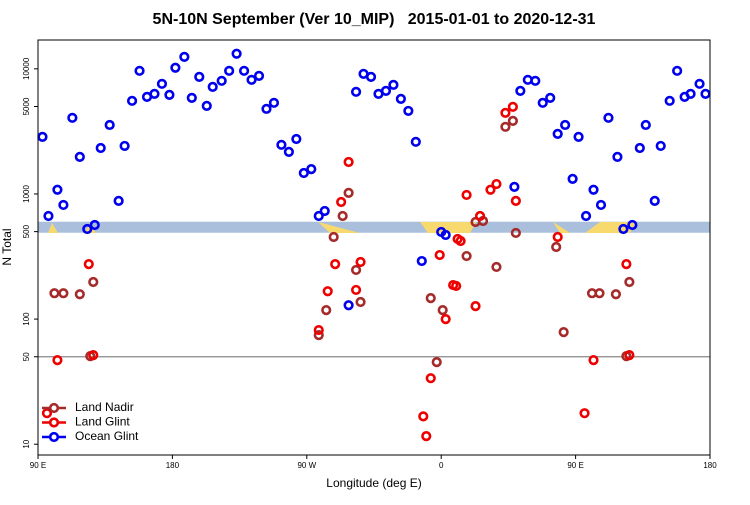  I want to click on legend-label: Ocean Glint, so click(107, 436).